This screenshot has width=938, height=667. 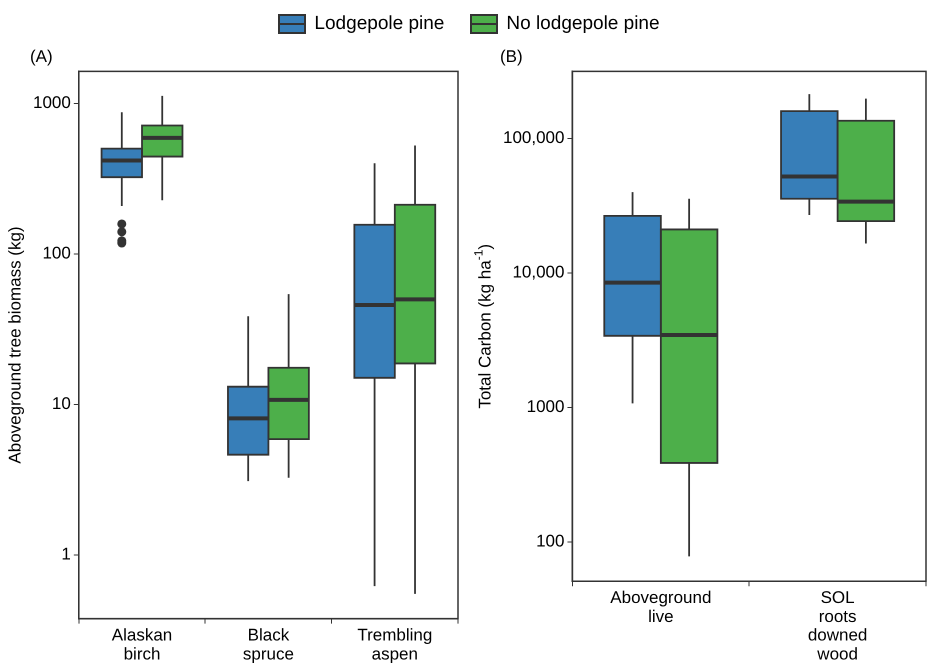 I want to click on x-tick-label: SOL roots downed wood, so click(x=838, y=626).